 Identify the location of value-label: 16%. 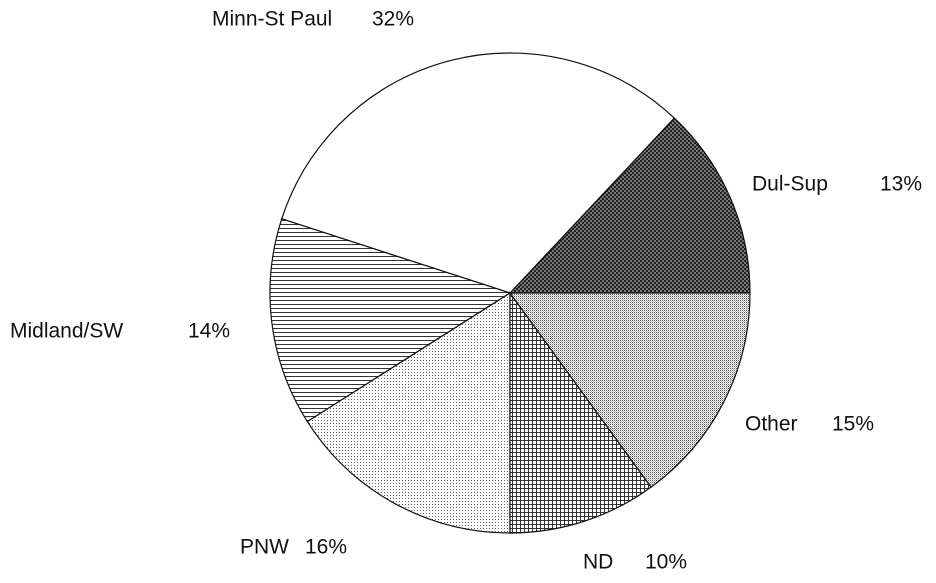
(326, 547).